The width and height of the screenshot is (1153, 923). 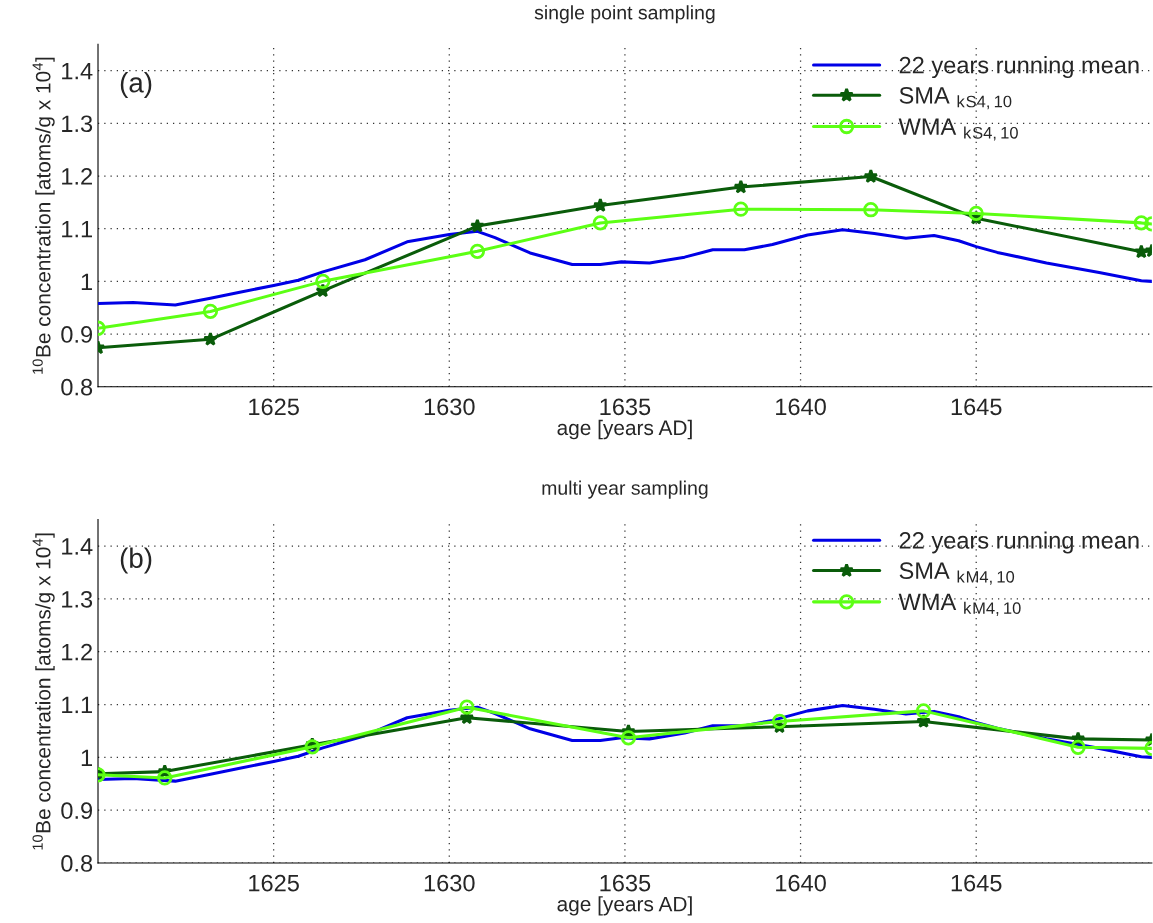 What do you see at coordinates (136, 85) in the screenshot?
I see `annotation: (a)` at bounding box center [136, 85].